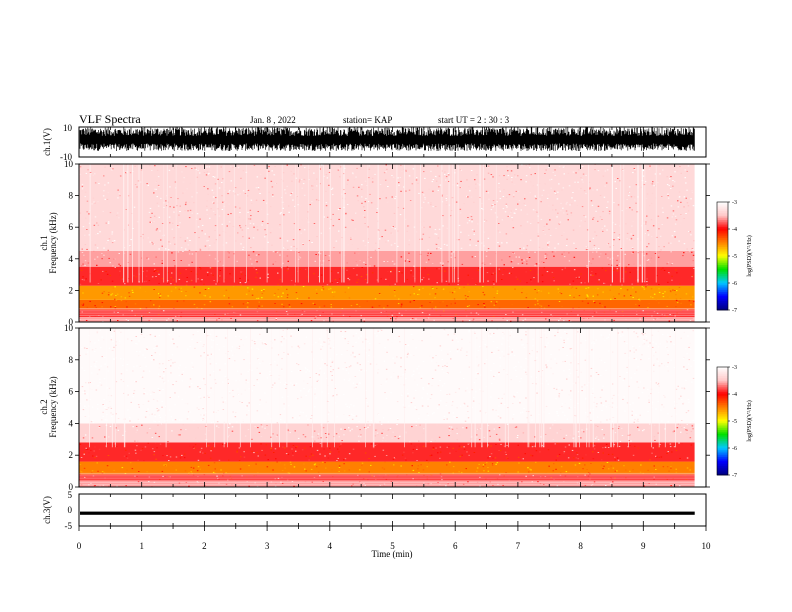 This screenshot has width=792, height=612. What do you see at coordinates (392, 546) in the screenshot?
I see `time-tick-label: 5` at bounding box center [392, 546].